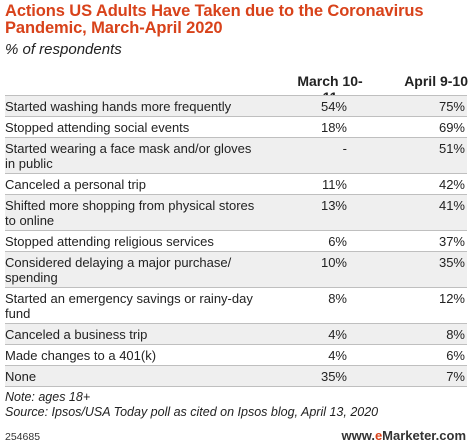 The height and width of the screenshot is (447, 470). I want to click on table-row: Canceled a personal trip 11% 42%, so click(236, 184).